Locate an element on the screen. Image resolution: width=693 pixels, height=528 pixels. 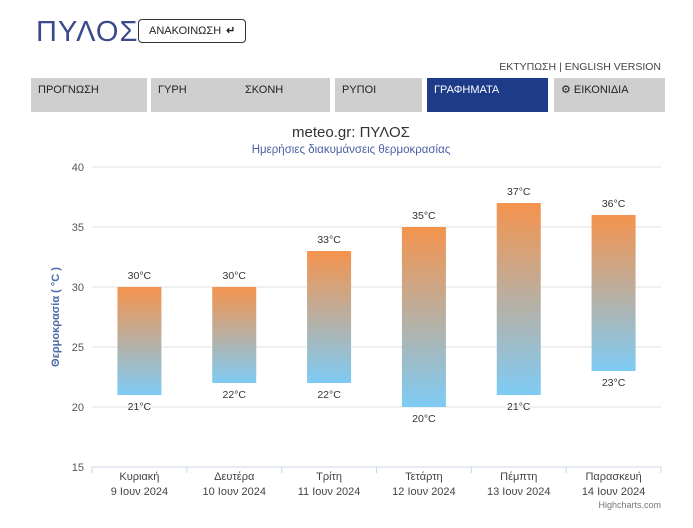
y-tick-label: 35 is located at coordinates (78, 228).